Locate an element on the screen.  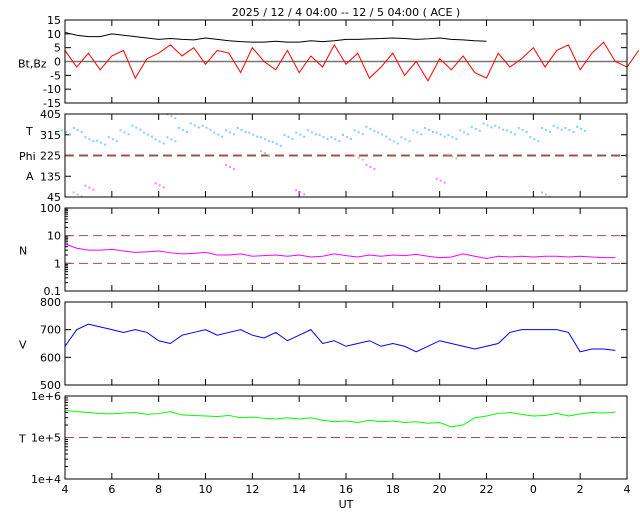
panel-frame is located at coordinates (346, 249).